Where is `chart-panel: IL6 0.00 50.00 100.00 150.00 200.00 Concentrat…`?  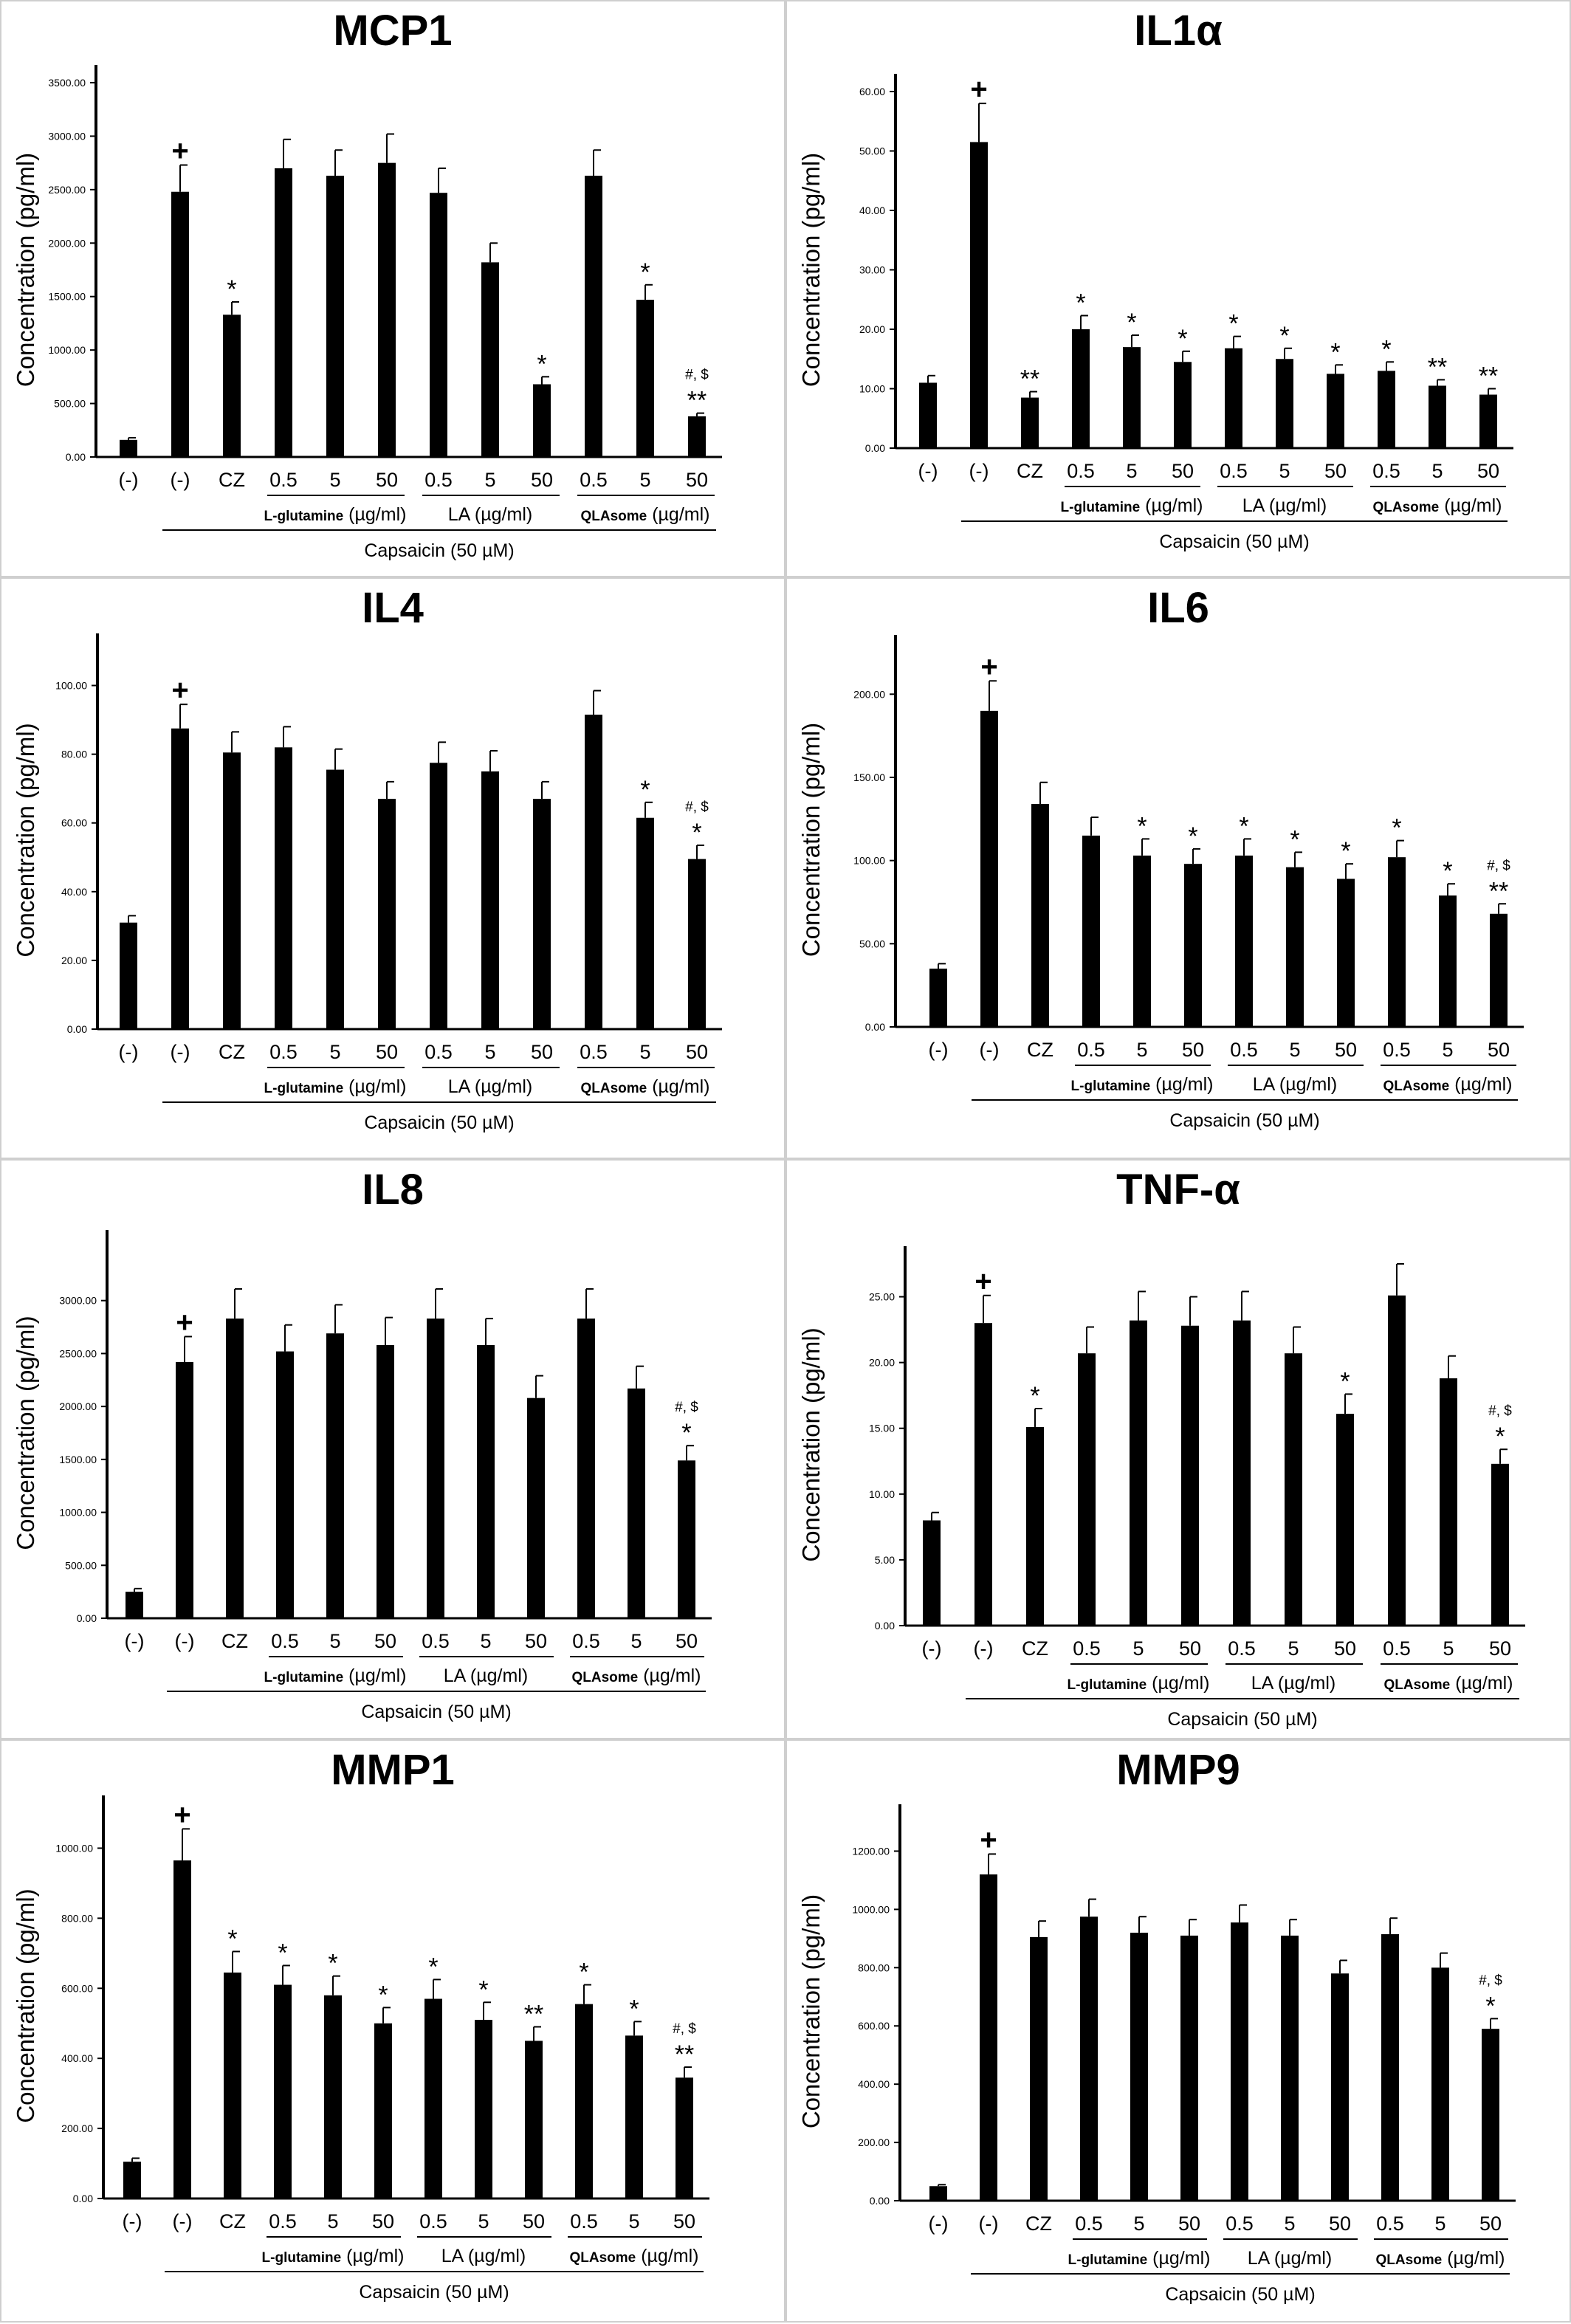
chart-panel: IL6 0.00 50.00 100.00 150.00 200.00 Concentrat… is located at coordinates (1178, 868).